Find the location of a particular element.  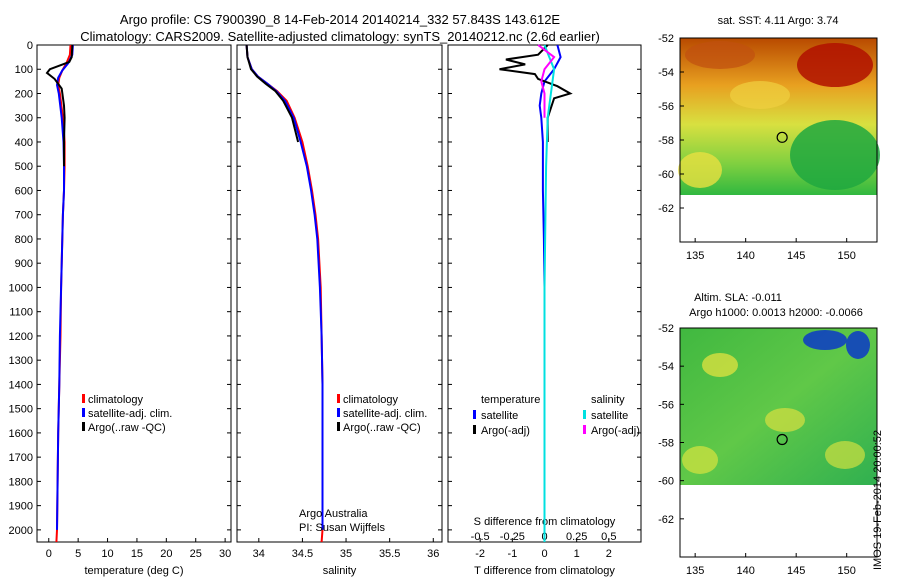

side-timestamp-label: IMOS 19-Feb-2014 20:00:52 is located at coordinates (878, 499).